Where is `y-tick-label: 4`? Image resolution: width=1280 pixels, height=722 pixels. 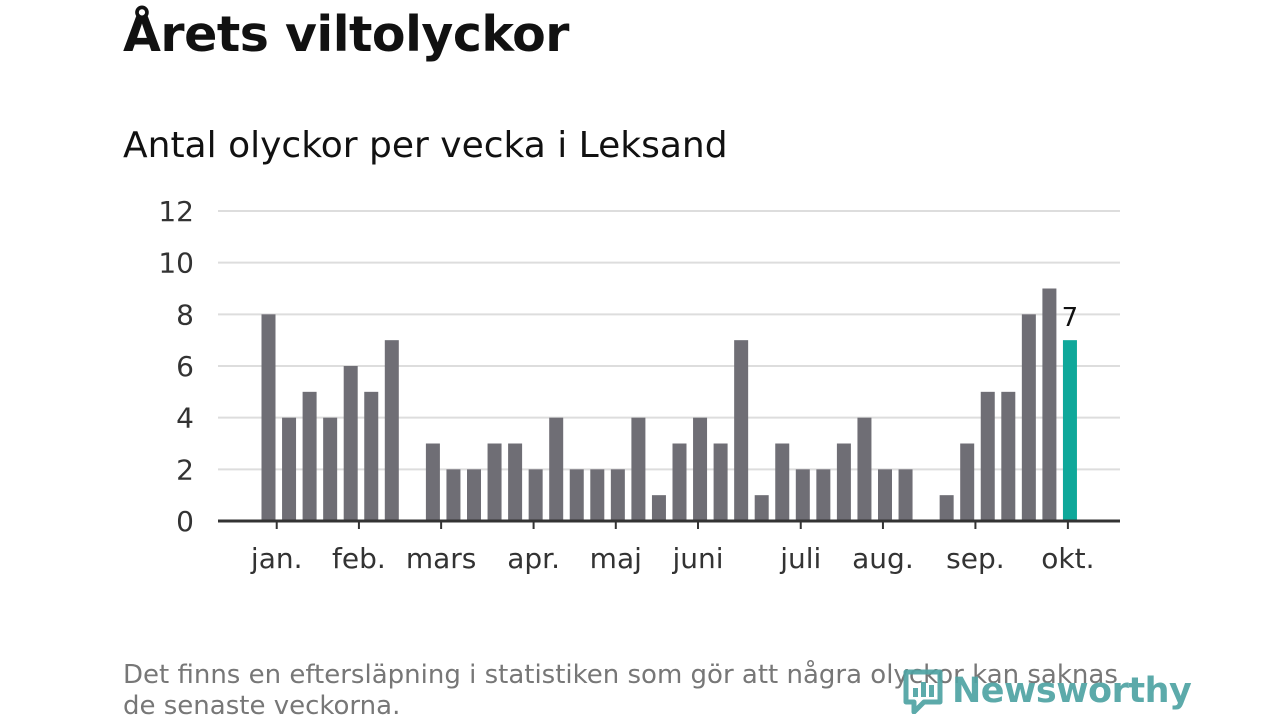
y-tick-label: 4 is located at coordinates (185, 418).